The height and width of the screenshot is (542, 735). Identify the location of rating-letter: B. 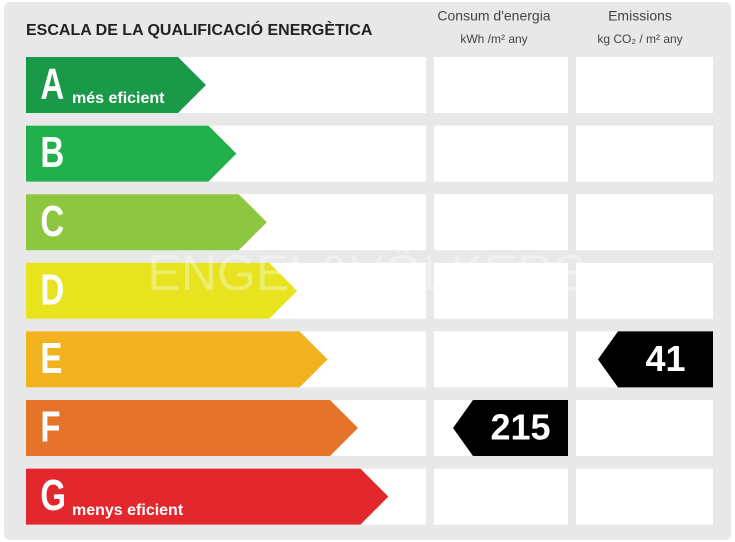
(52, 153).